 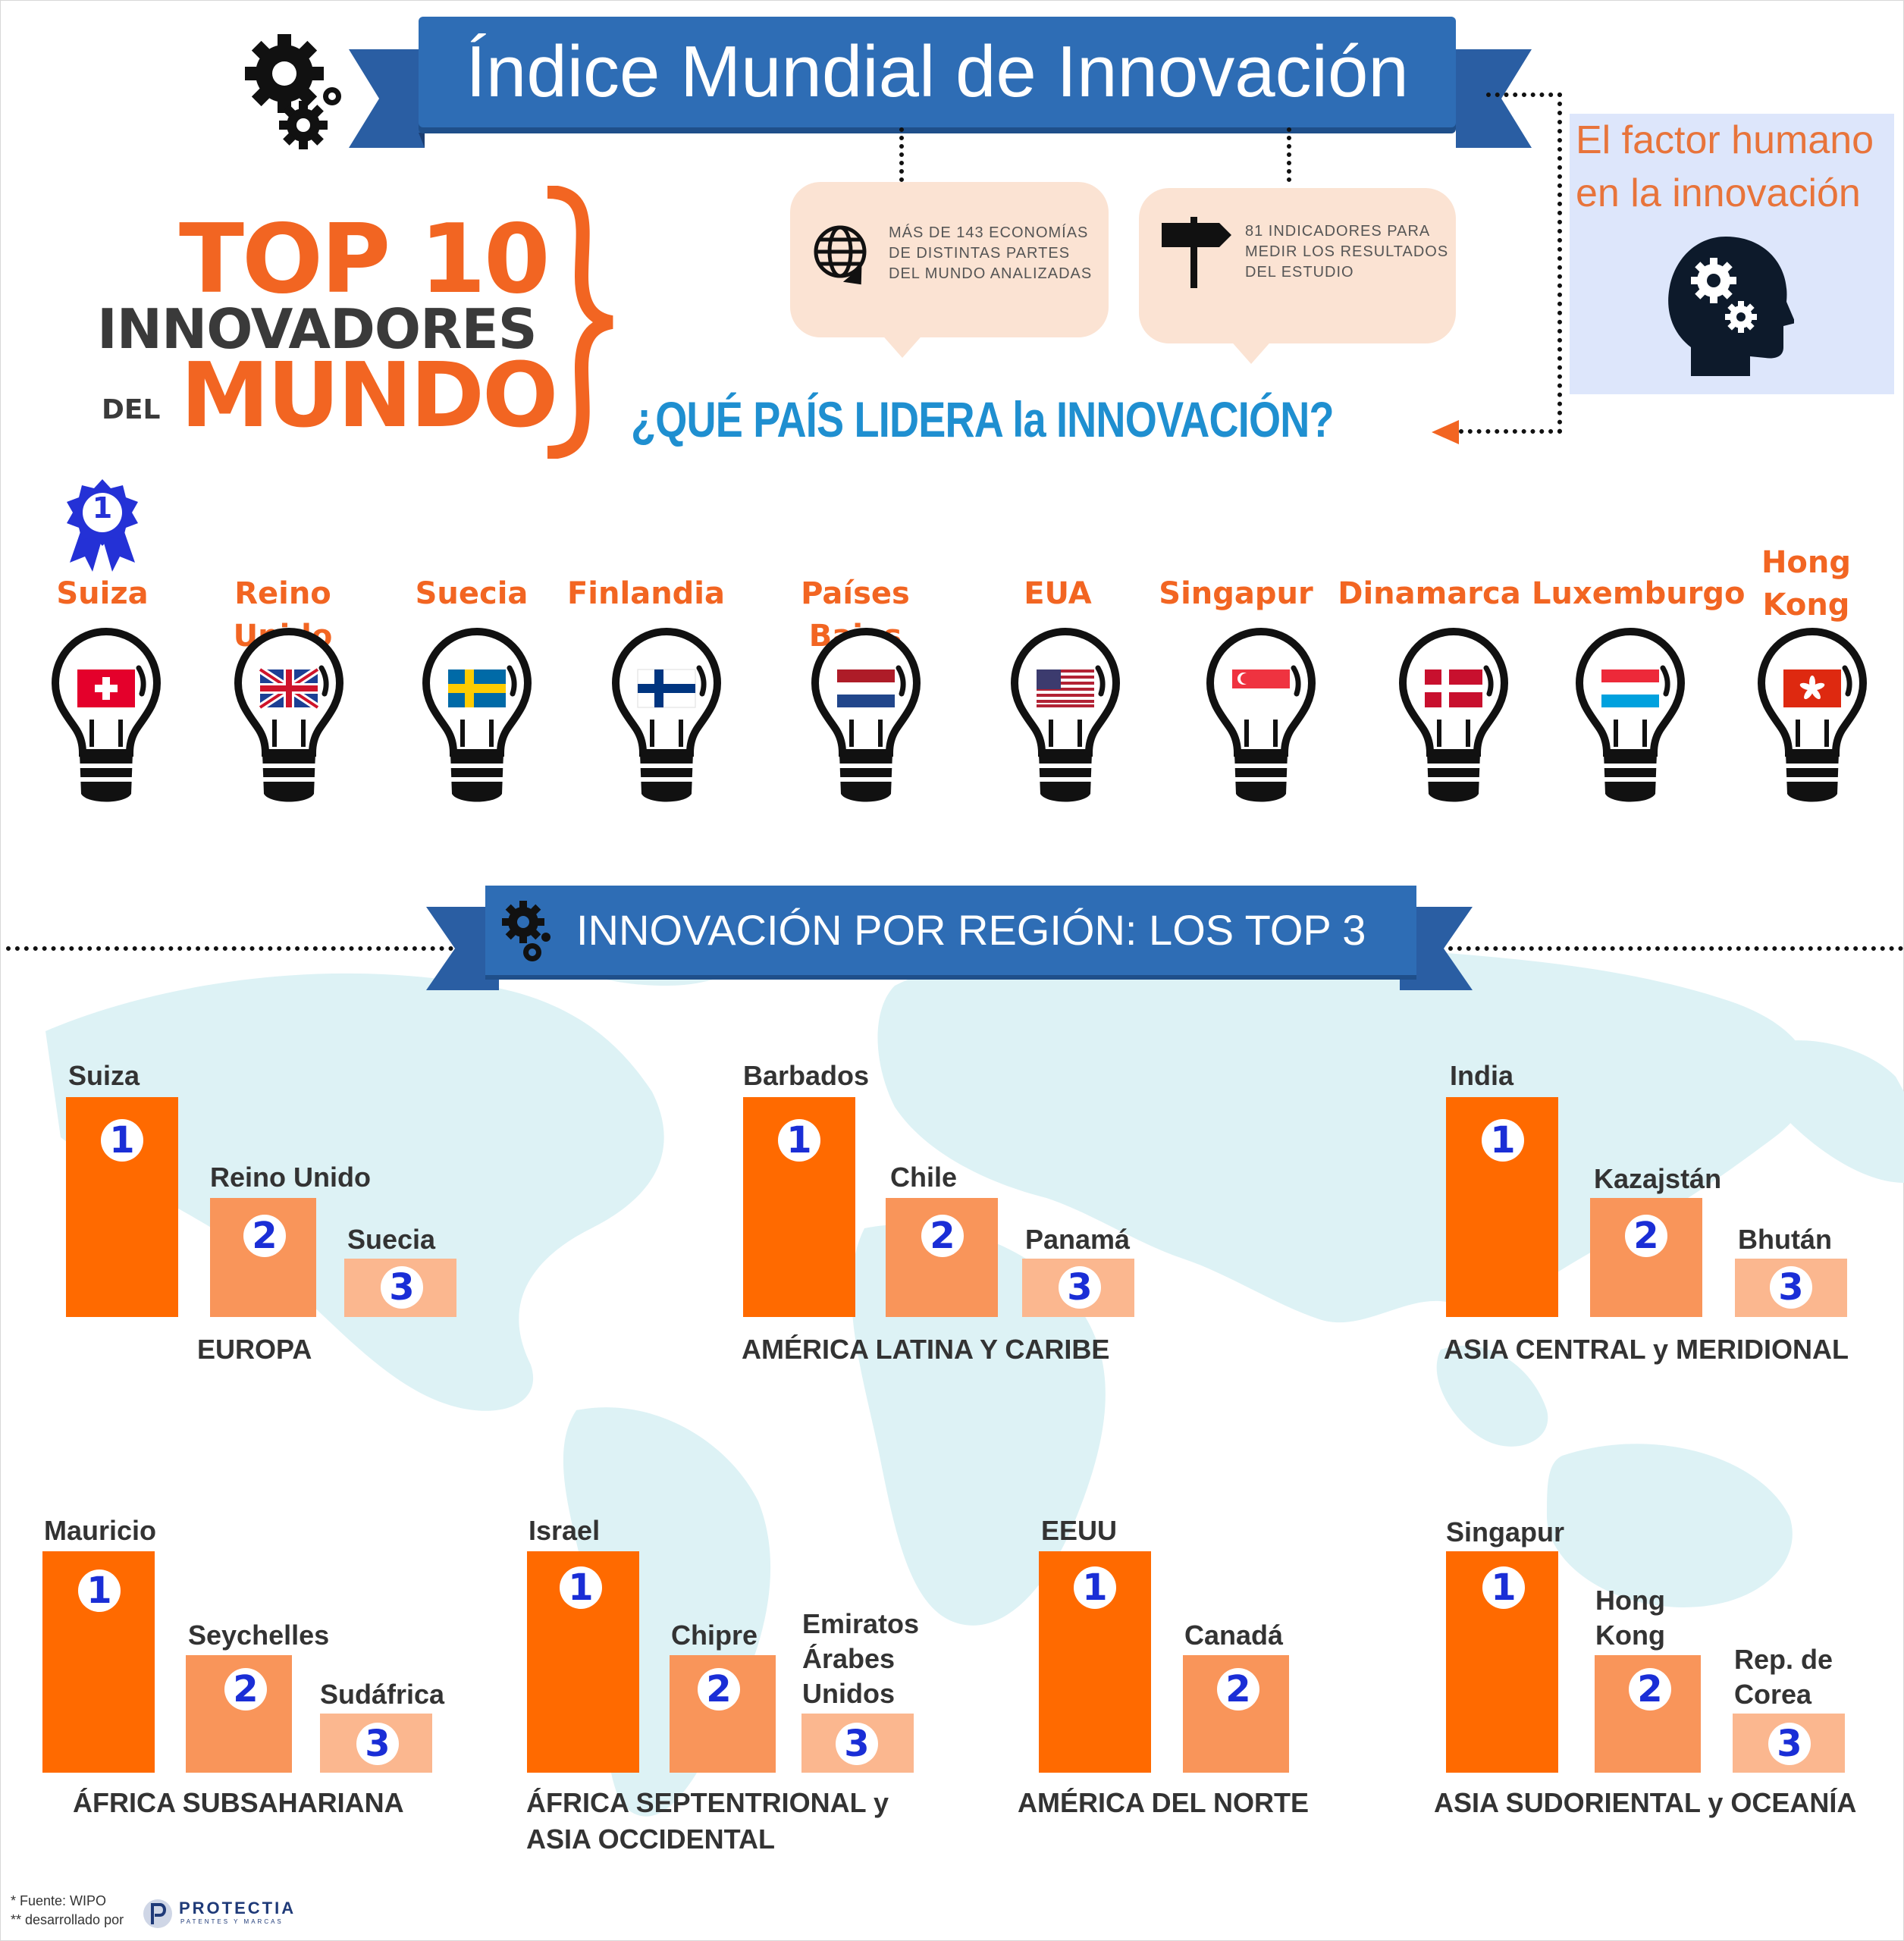 What do you see at coordinates (1445, 432) in the screenshot?
I see `arrow-left-icon` at bounding box center [1445, 432].